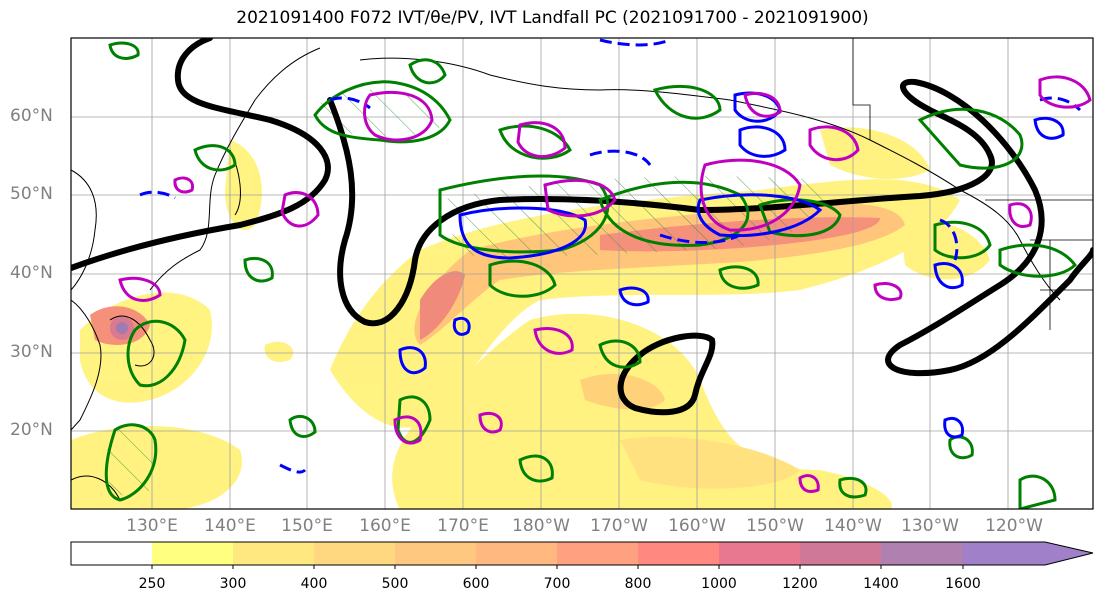 Image resolution: width=1105 pixels, height=603 pixels. I want to click on colorbar-label-400: 400, so click(314, 584).